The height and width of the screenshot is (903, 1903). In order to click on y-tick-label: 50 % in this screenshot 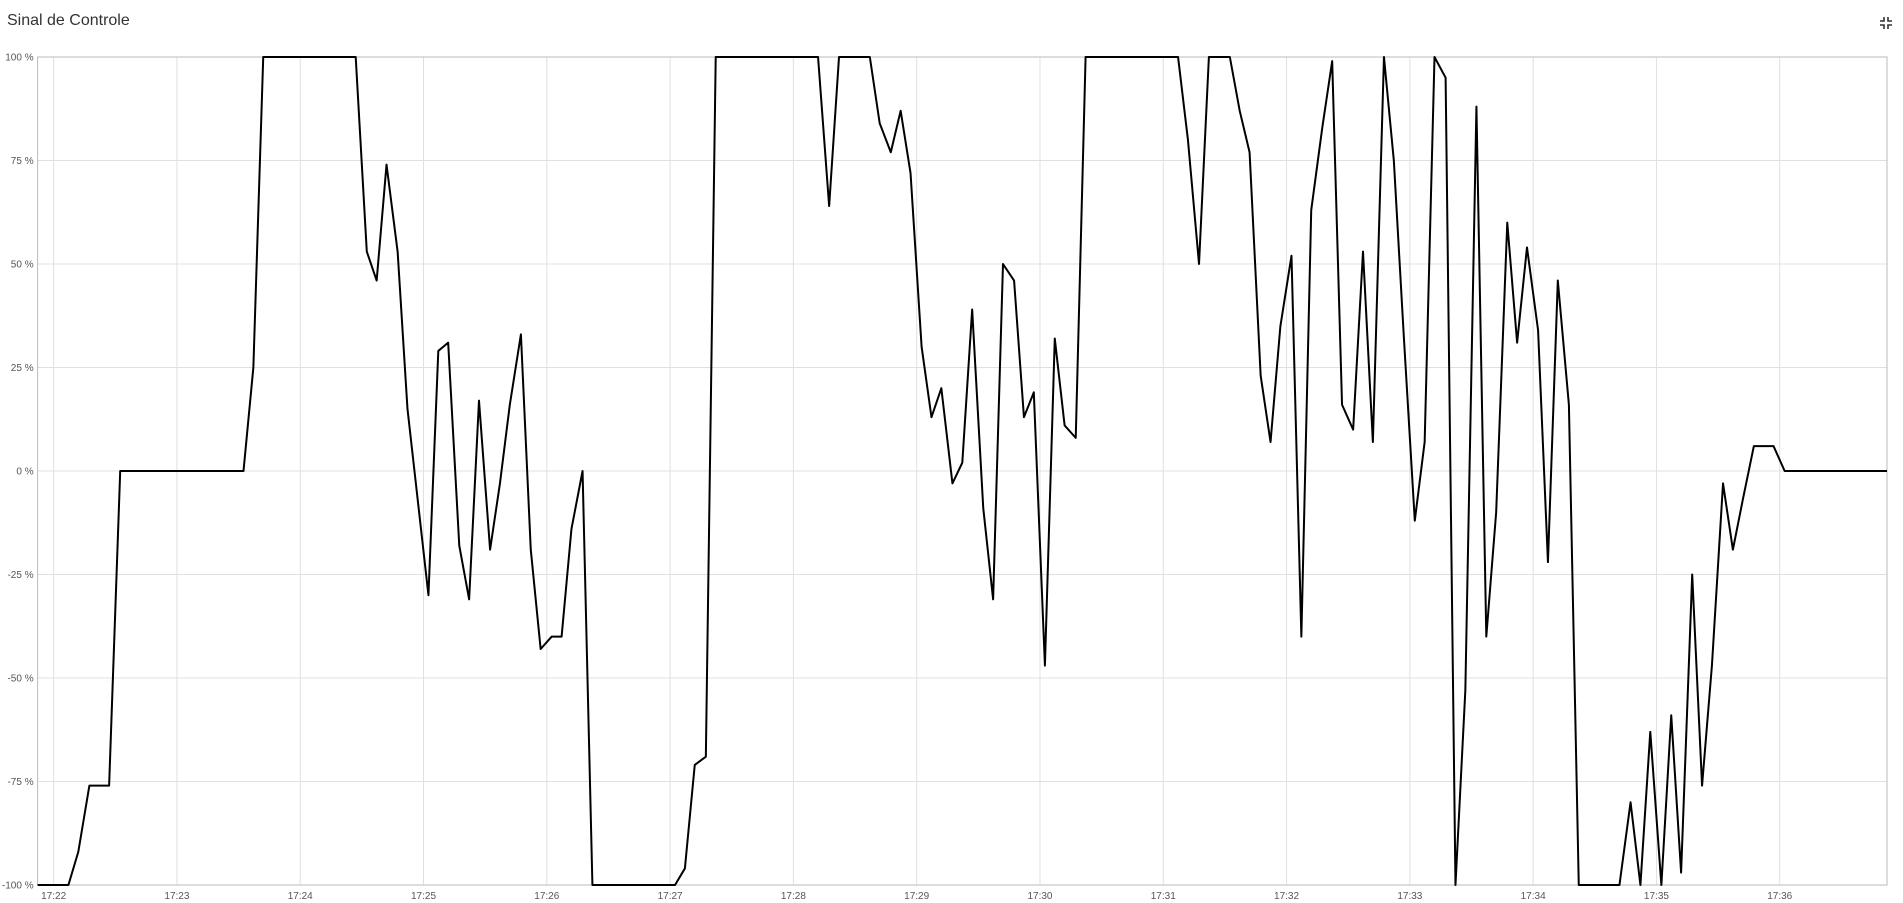, I will do `click(22, 265)`.